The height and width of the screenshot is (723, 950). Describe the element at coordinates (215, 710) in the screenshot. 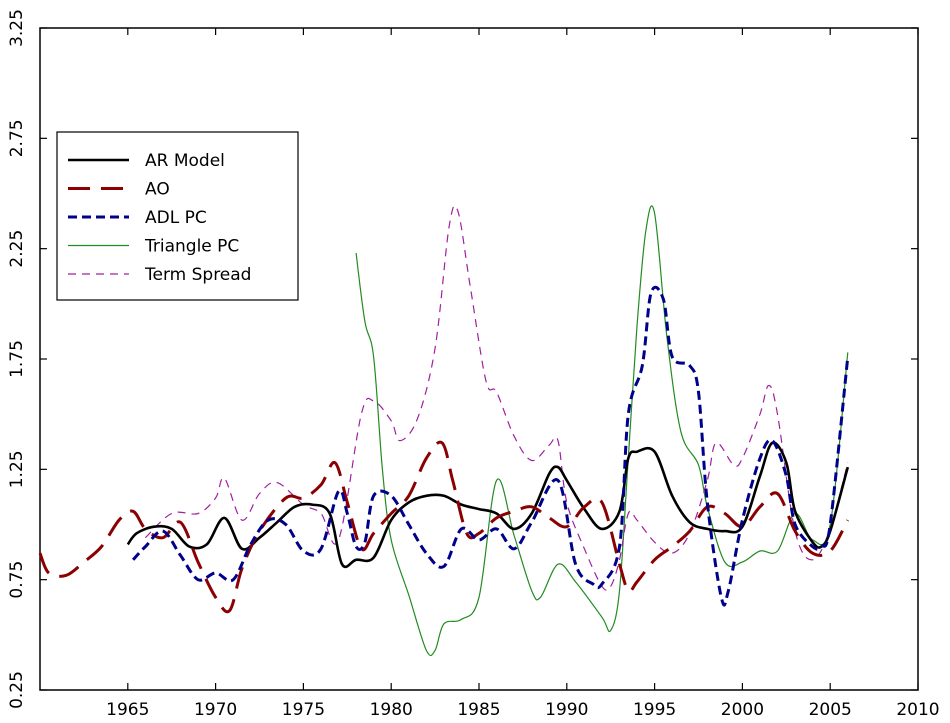

I see `x-tick-label: 1970` at that location.